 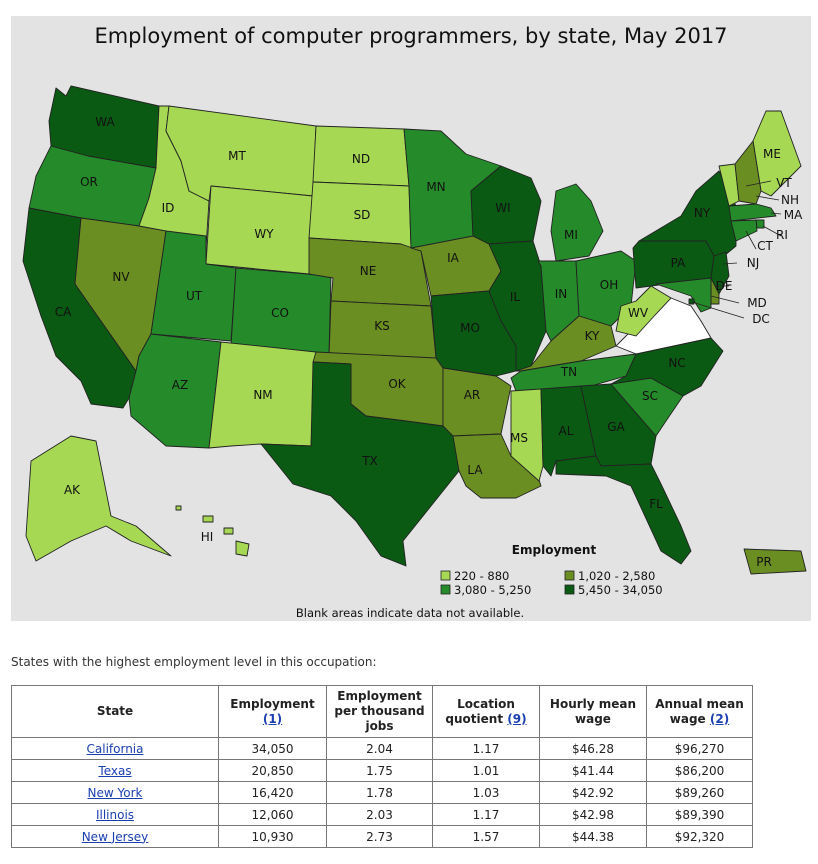 I want to click on state-FL, so click(x=623, y=510).